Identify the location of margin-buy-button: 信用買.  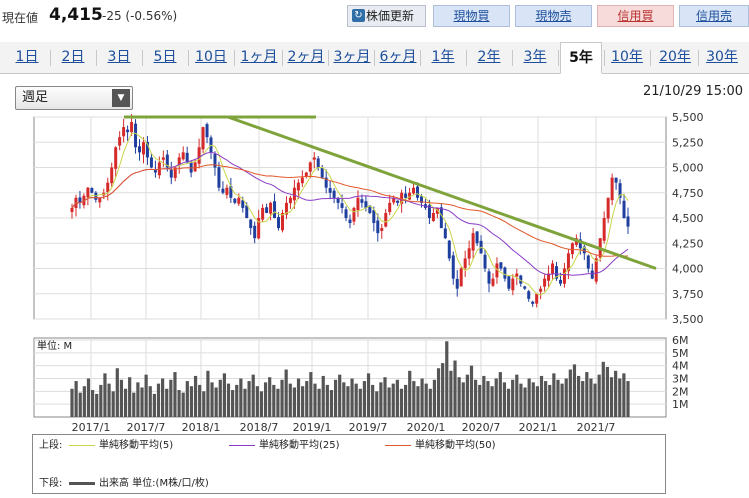
(635, 16).